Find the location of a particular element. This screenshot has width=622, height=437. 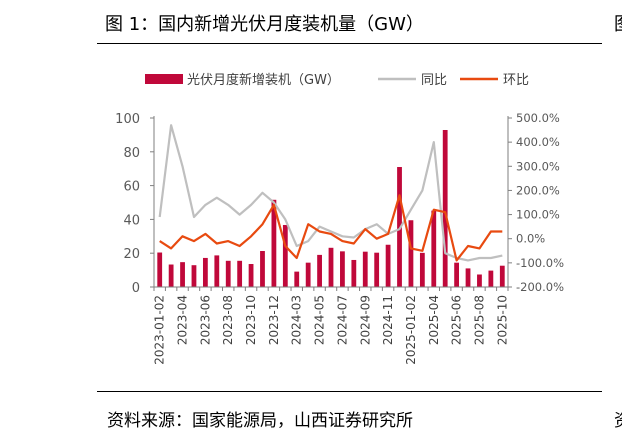

right-tick-label: 300.0% is located at coordinates (538, 166).